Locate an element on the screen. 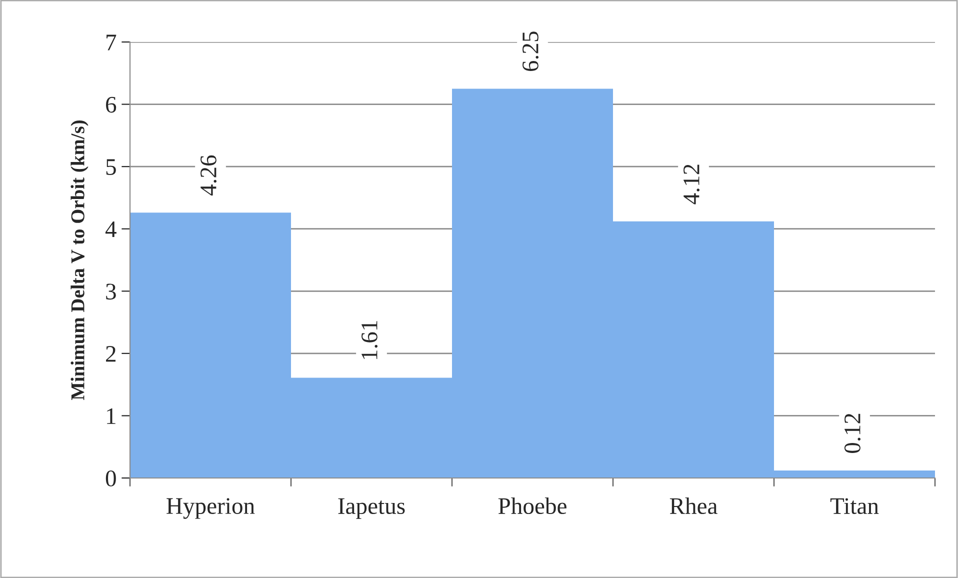 The image size is (958, 578). y-tick-label: 1 is located at coordinates (111, 416).